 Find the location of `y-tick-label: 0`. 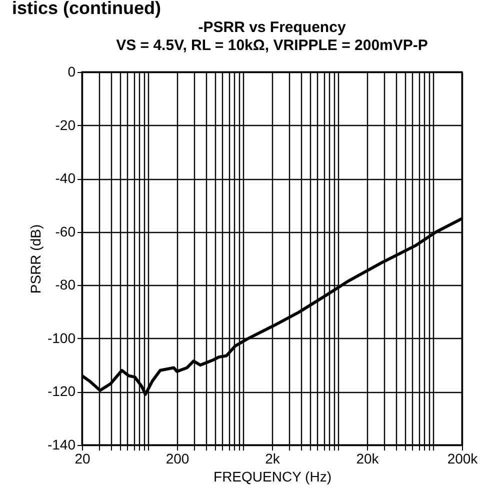

y-tick-label: 0 is located at coordinates (72, 72).